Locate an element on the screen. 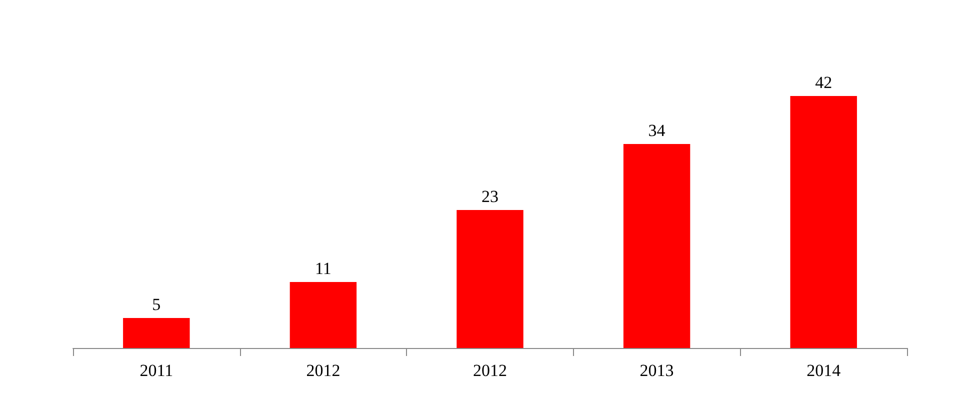 The image size is (980, 411). x-tick-label: 2014 is located at coordinates (824, 370).